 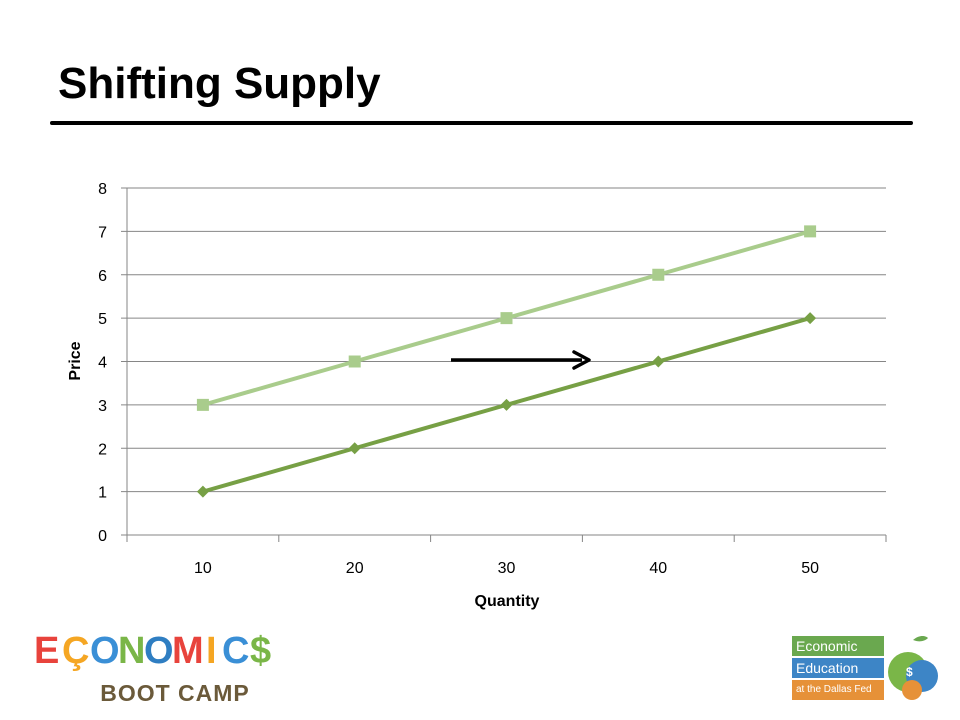 I want to click on y-tick-label: 0, so click(x=102, y=536).